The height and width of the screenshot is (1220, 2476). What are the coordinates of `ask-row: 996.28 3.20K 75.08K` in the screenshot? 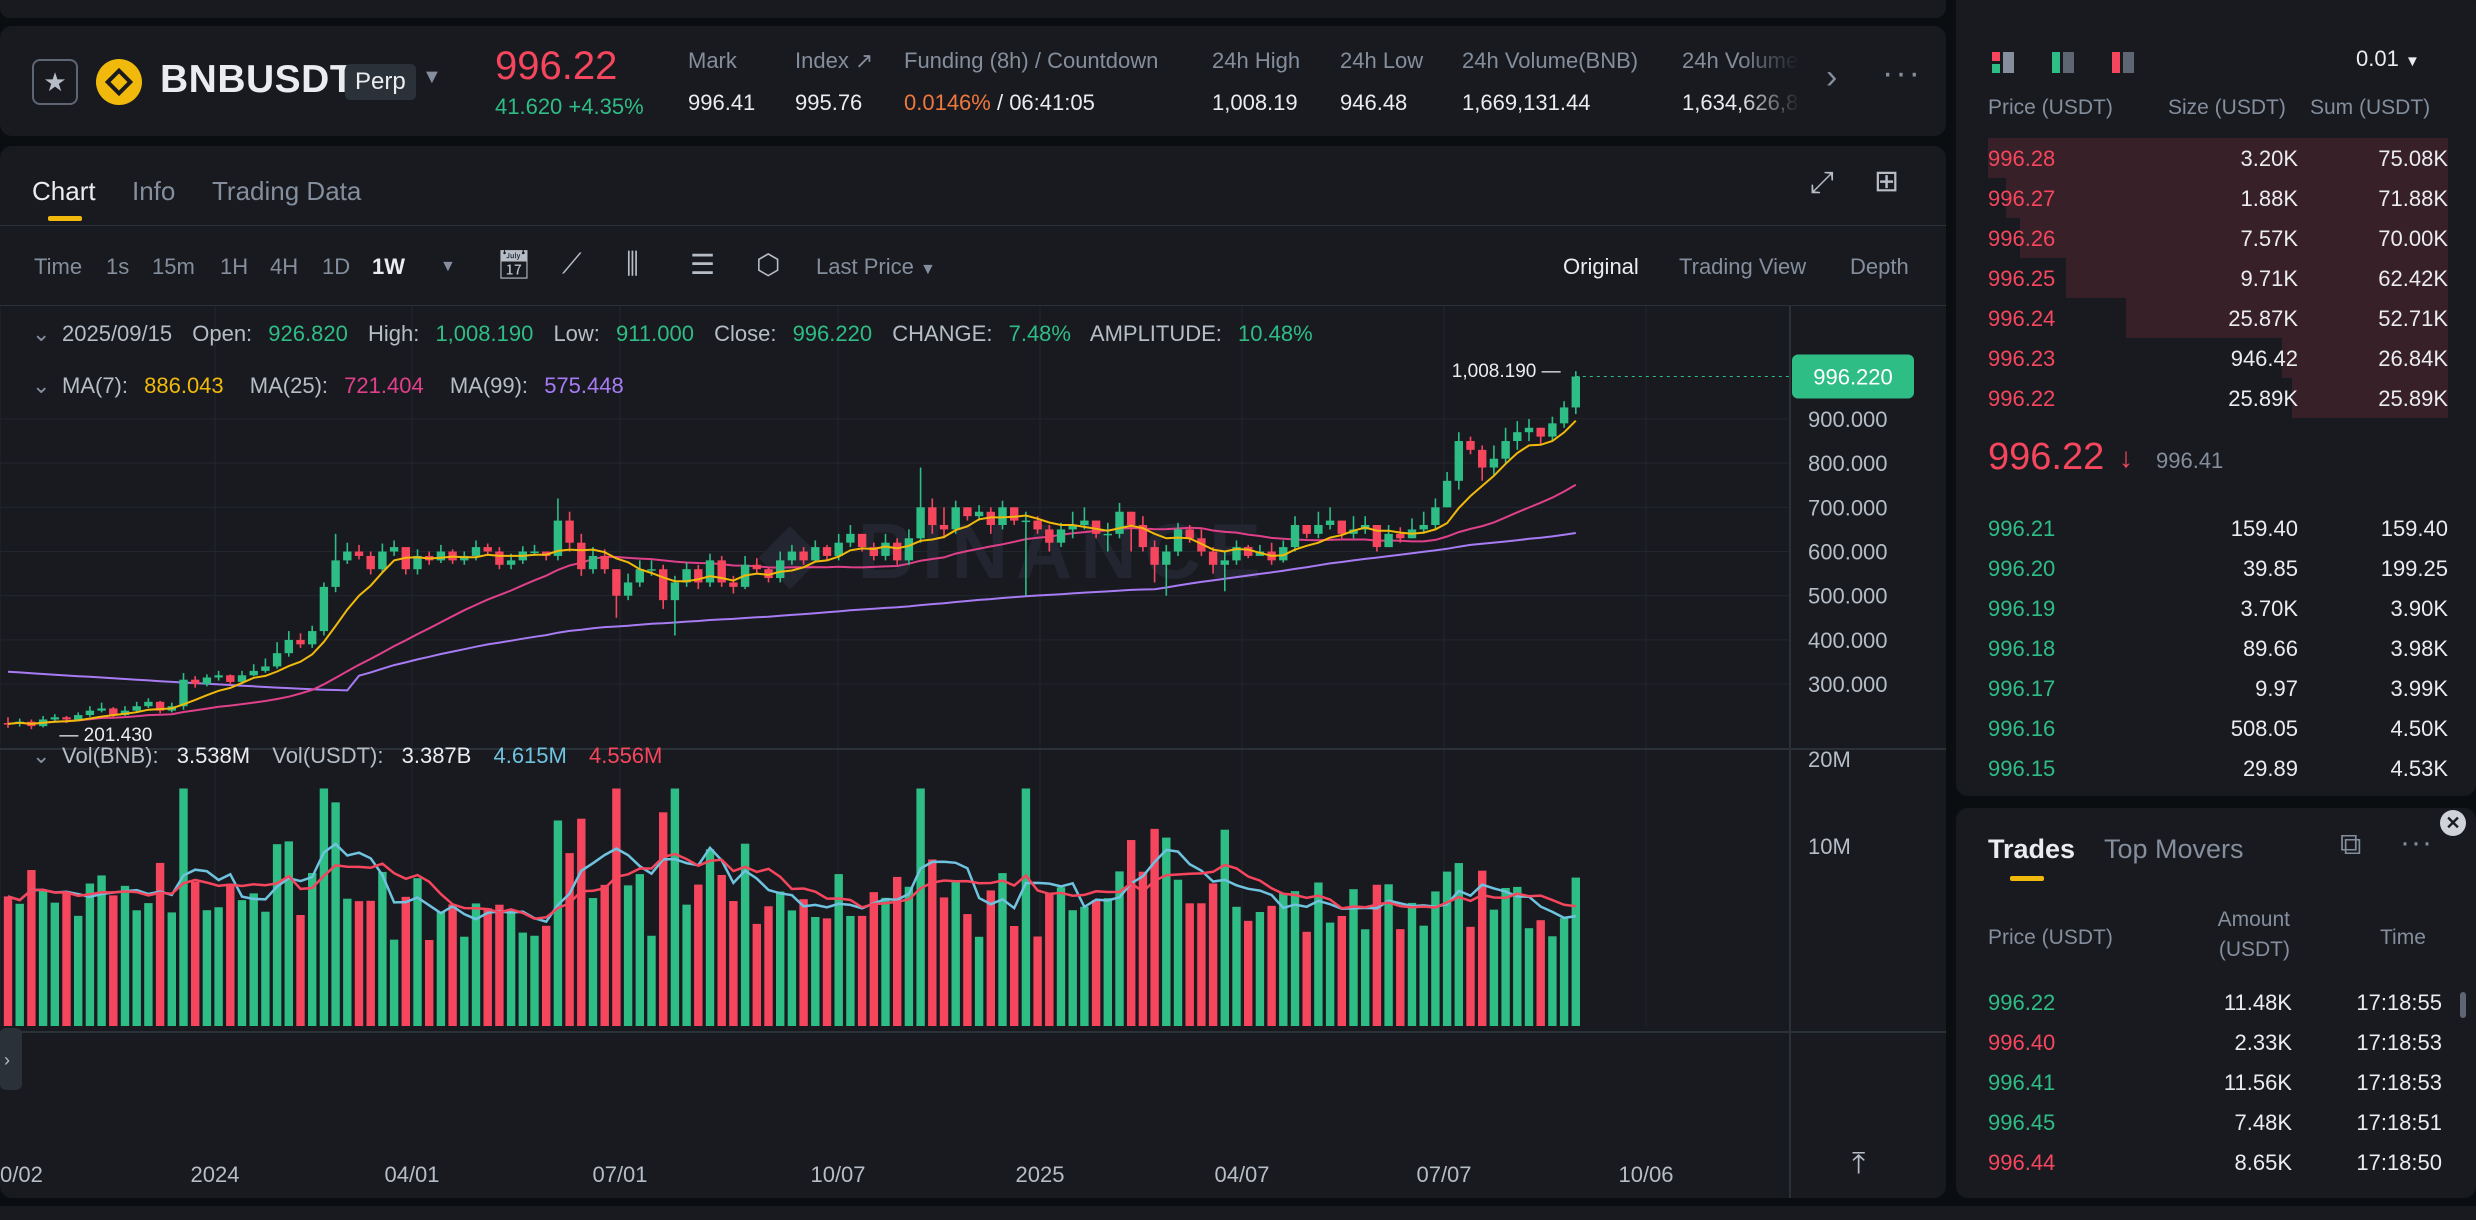 It's located at (2218, 158).